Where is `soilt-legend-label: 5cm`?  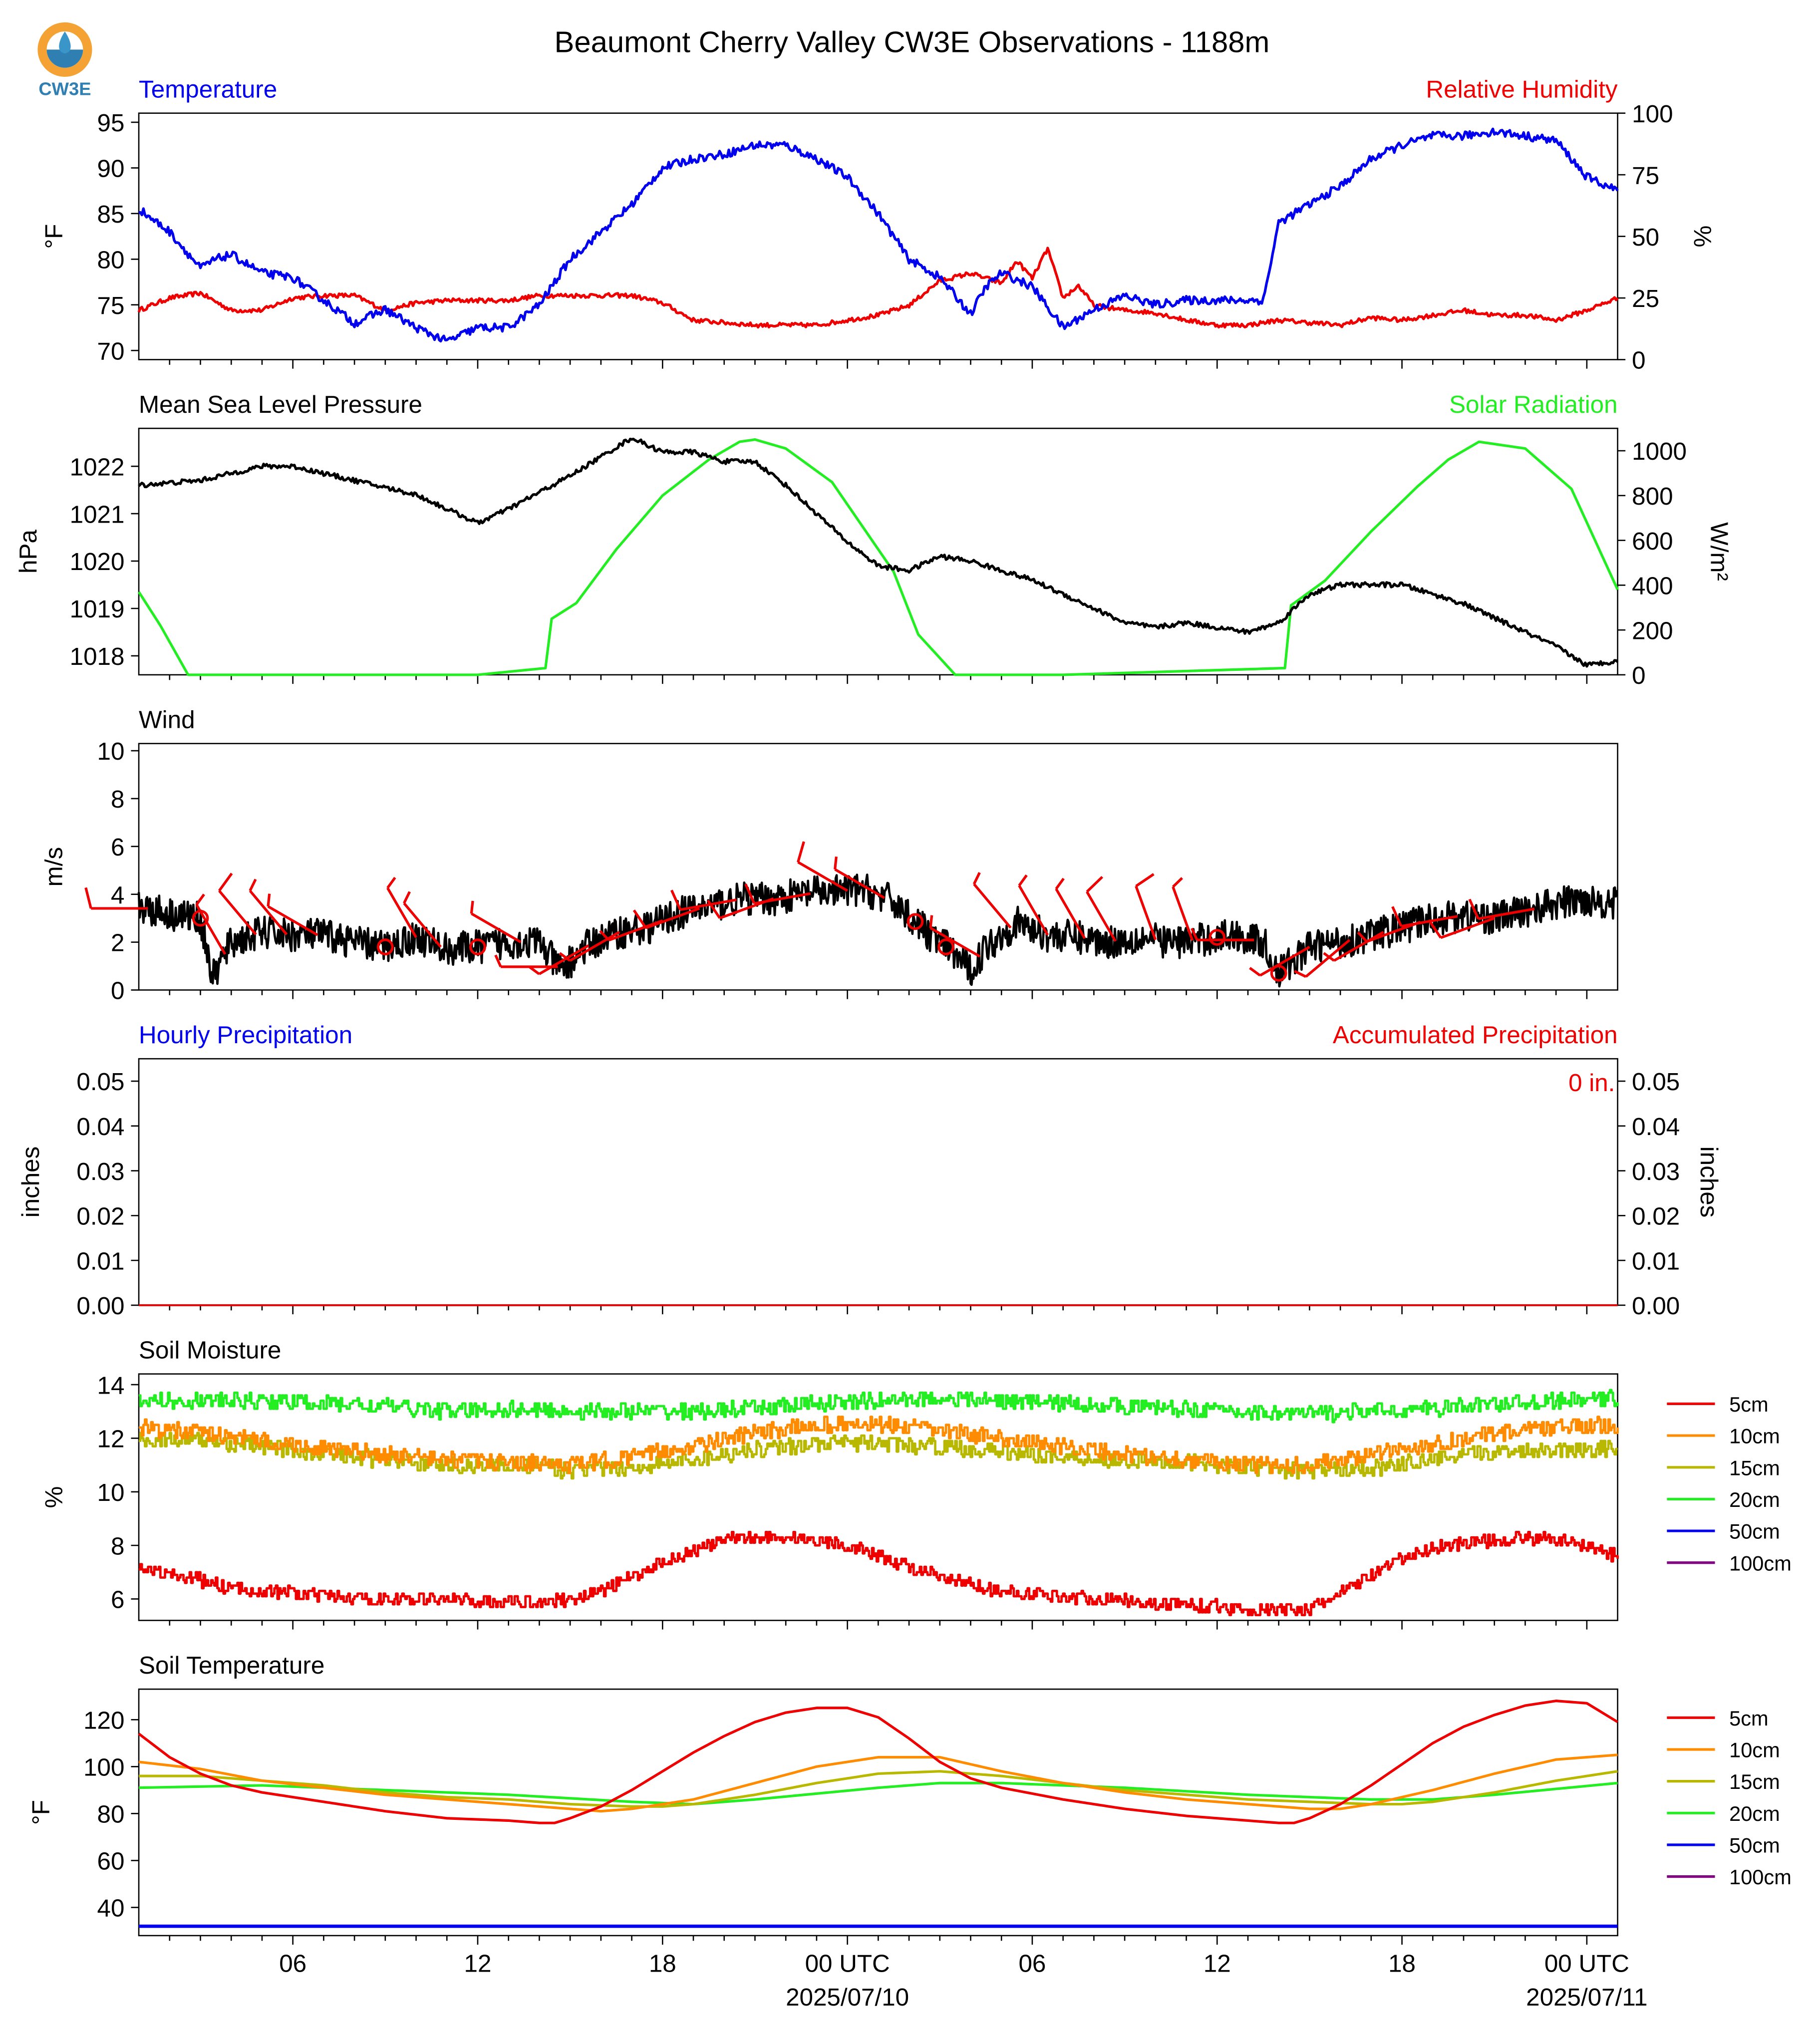 soilt-legend-label: 5cm is located at coordinates (1749, 1718).